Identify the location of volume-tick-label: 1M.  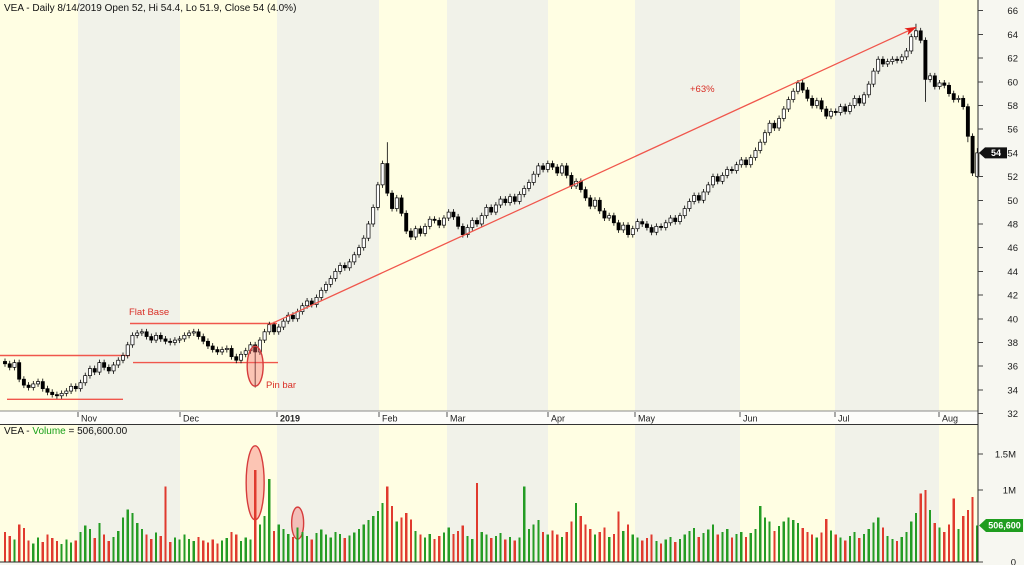
(1009, 491).